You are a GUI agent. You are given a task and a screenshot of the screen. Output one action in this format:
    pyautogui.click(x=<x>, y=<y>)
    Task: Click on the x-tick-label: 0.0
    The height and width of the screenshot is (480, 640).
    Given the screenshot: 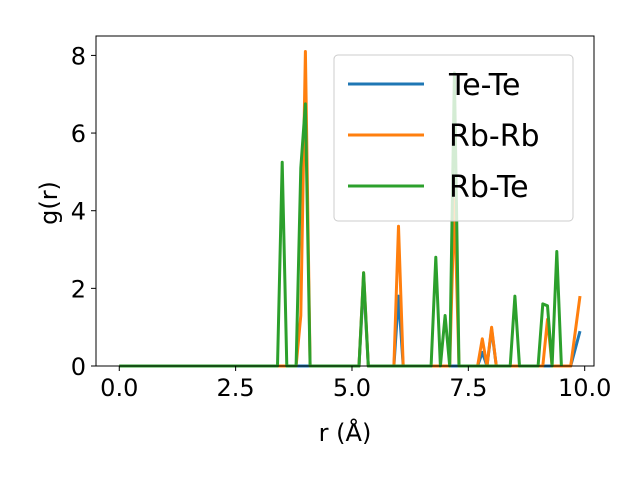 What is the action you would take?
    pyautogui.click(x=119, y=388)
    